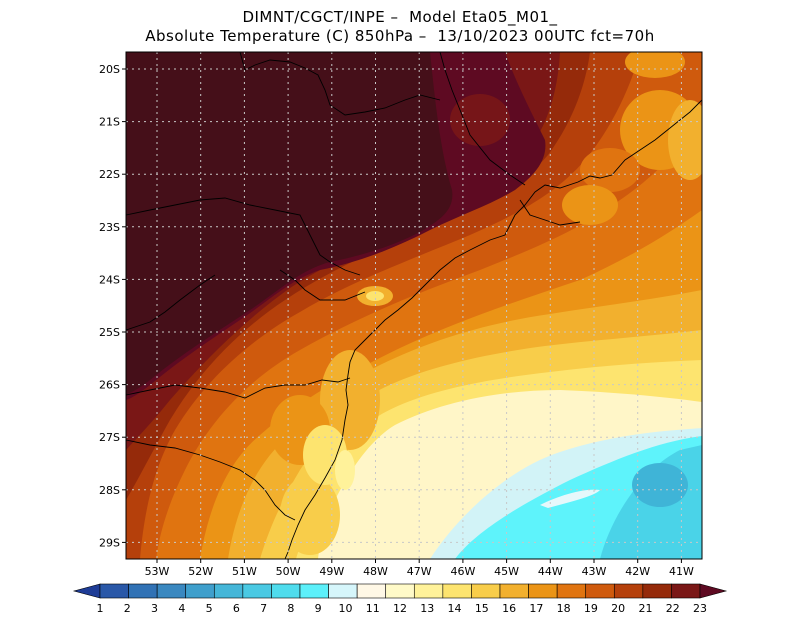 The height and width of the screenshot is (618, 800). Describe the element at coordinates (375, 571) in the screenshot. I see `lon-tick-label: 48W` at that location.